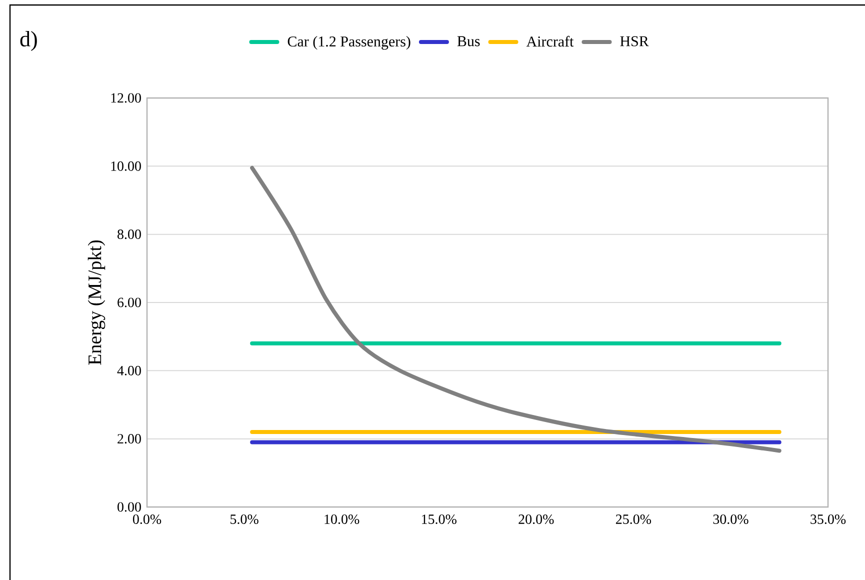 This screenshot has width=865, height=580. What do you see at coordinates (28, 41) in the screenshot?
I see `chart-title: d)` at bounding box center [28, 41].